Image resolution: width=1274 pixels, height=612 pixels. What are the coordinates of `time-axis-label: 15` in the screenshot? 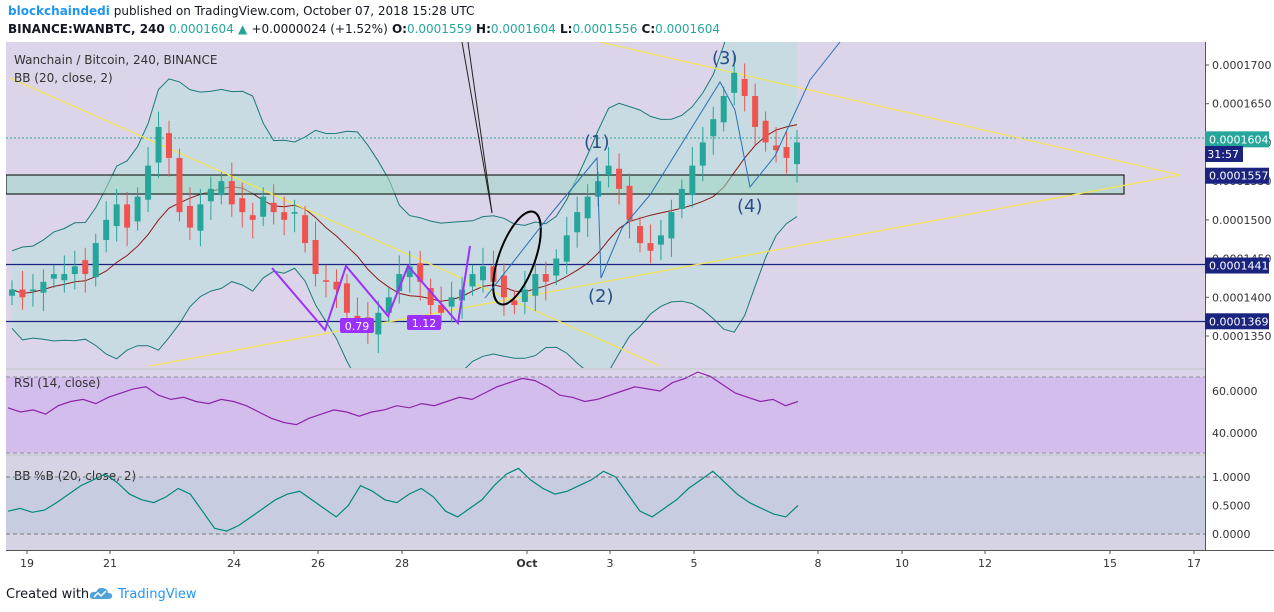 It's located at (1110, 563).